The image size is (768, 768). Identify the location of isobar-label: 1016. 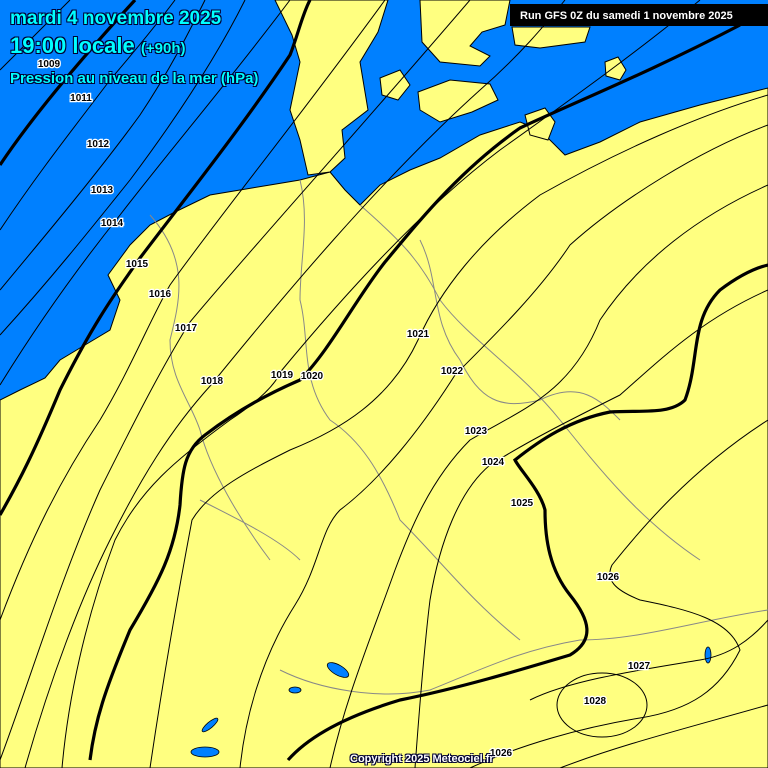
(160, 294).